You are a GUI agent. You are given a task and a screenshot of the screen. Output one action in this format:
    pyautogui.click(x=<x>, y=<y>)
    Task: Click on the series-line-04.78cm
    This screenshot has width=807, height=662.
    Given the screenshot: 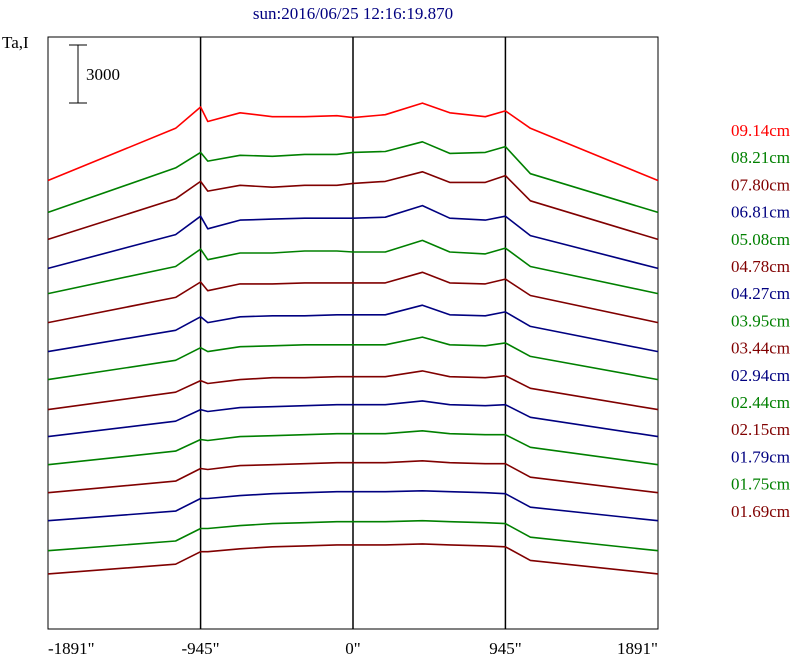 What is the action you would take?
    pyautogui.click(x=353, y=297)
    